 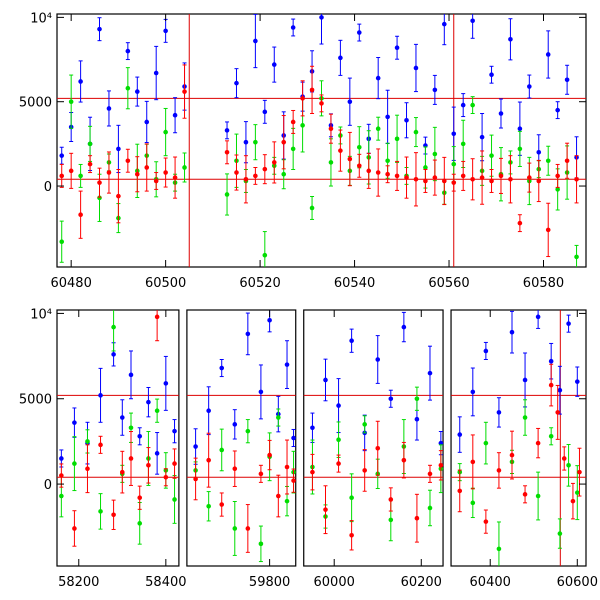 I want to click on x-tick-label: 60580, so click(x=543, y=283).